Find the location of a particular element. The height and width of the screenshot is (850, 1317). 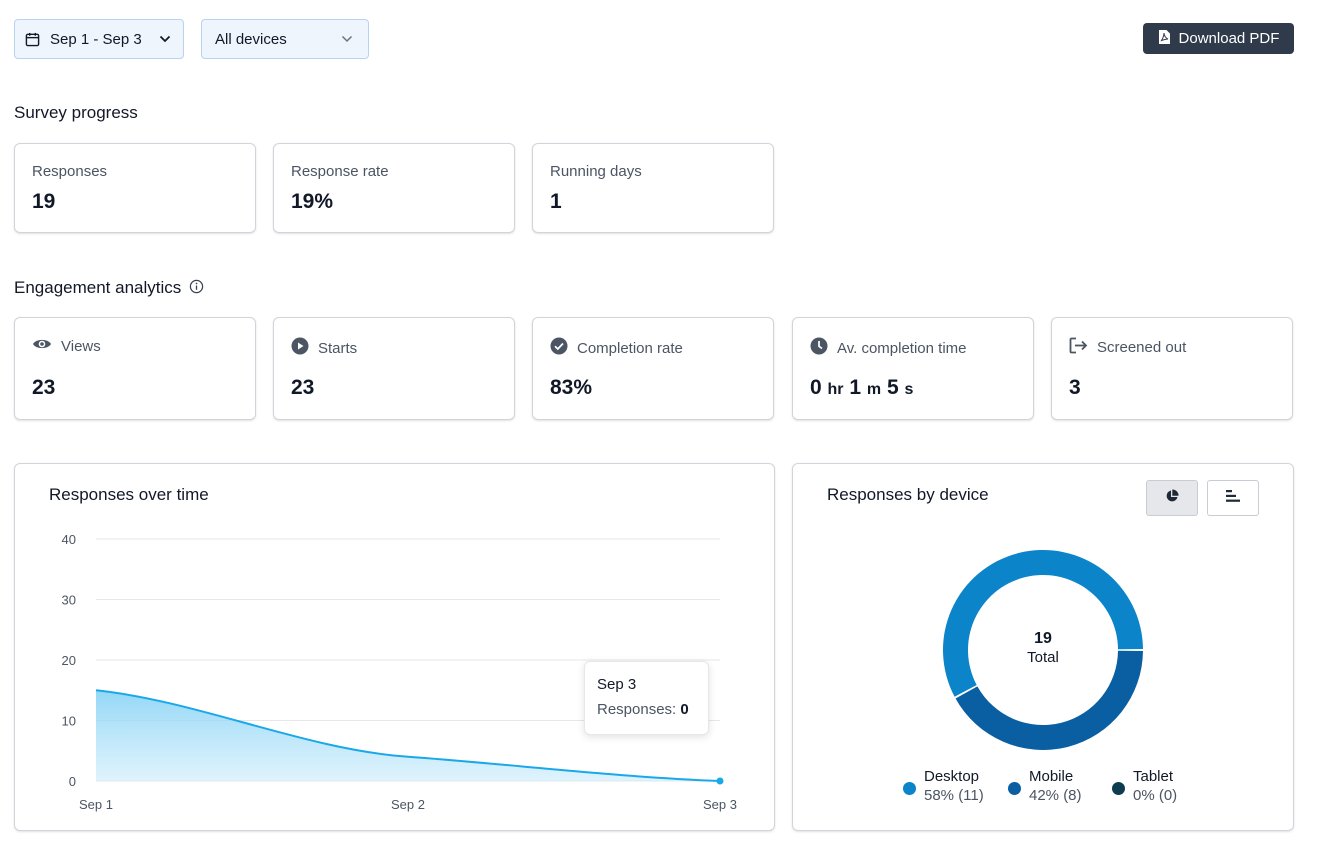

tooltip-label: Responses: is located at coordinates (637, 709).